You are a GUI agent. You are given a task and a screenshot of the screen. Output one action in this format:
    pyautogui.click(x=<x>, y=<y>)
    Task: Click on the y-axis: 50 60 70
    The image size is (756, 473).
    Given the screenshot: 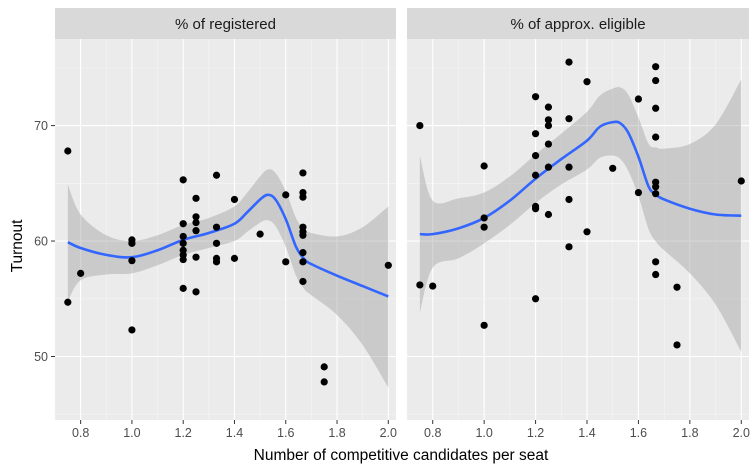 What is the action you would take?
    pyautogui.click(x=44, y=241)
    